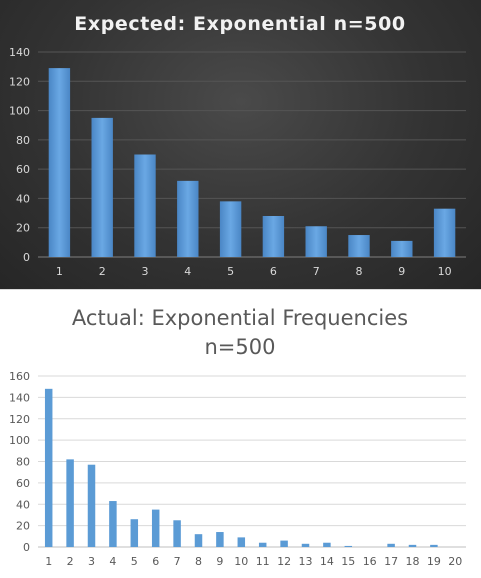 This screenshot has width=481, height=578. I want to click on x-tick-label: 20, so click(455, 561).